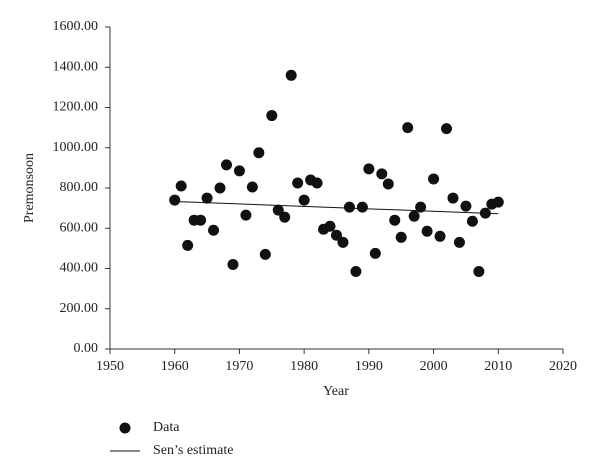  Describe the element at coordinates (79, 187) in the screenshot. I see `y-tick-label: 800.00` at that location.